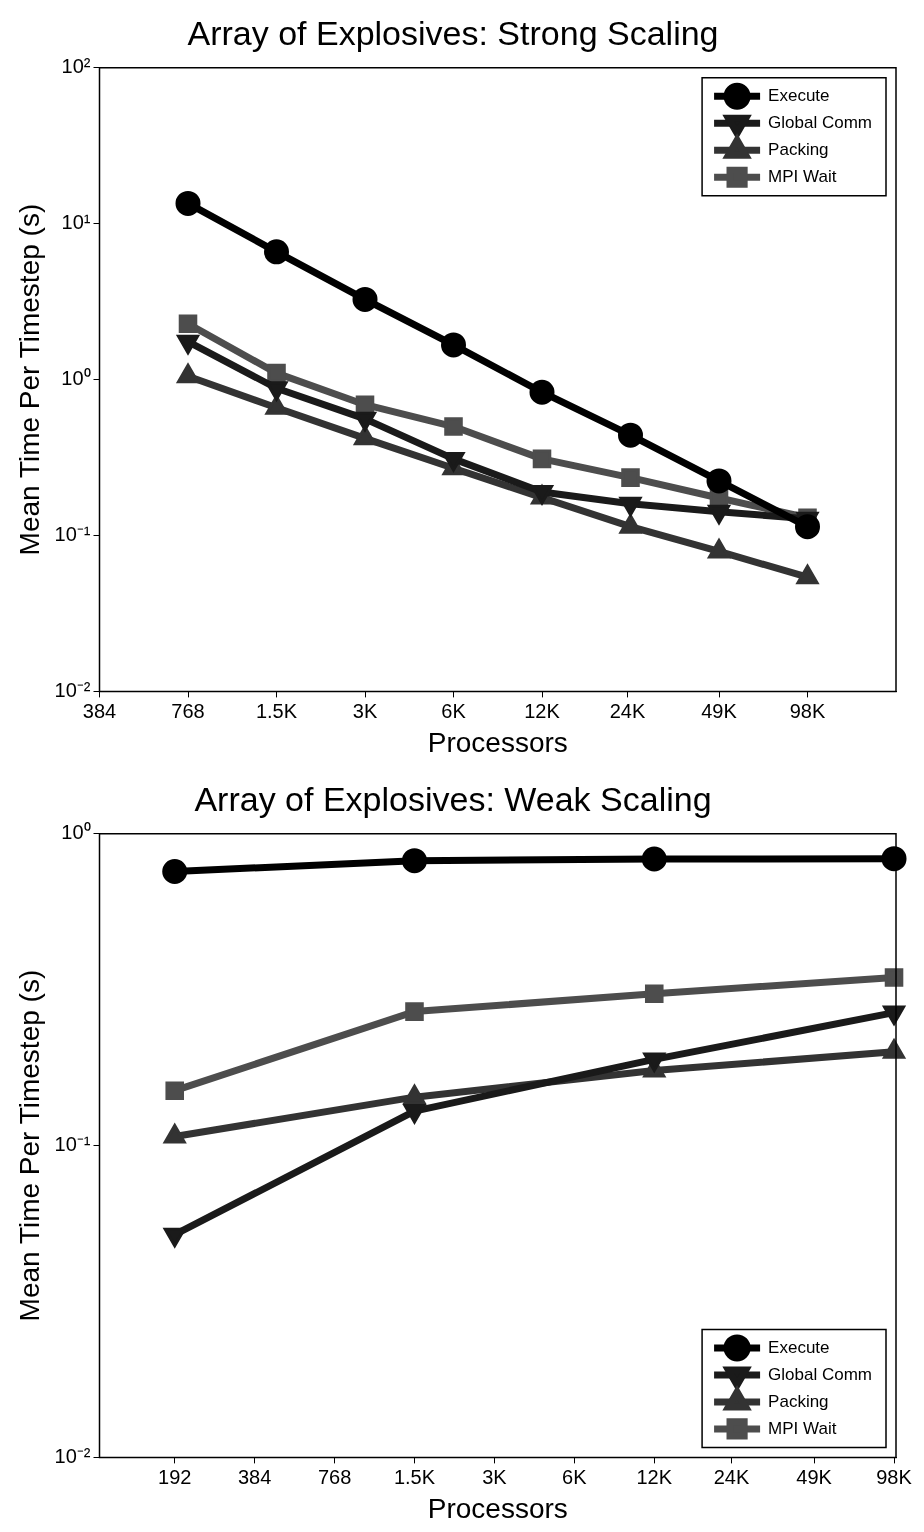 The width and height of the screenshot is (924, 1532). What do you see at coordinates (76, 222) in the screenshot?
I see `y-tick-label: 10¹` at bounding box center [76, 222].